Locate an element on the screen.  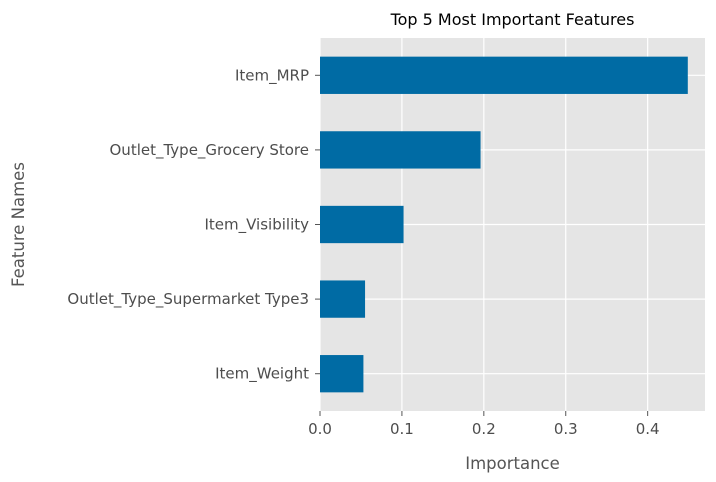
bar-item-visibility is located at coordinates (362, 224).